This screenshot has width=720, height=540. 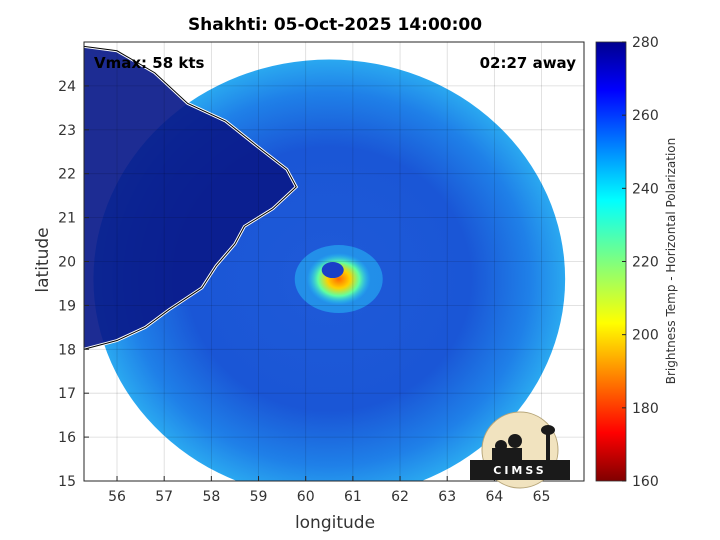 I want to click on x-axis-label: longitude, so click(x=335, y=523).